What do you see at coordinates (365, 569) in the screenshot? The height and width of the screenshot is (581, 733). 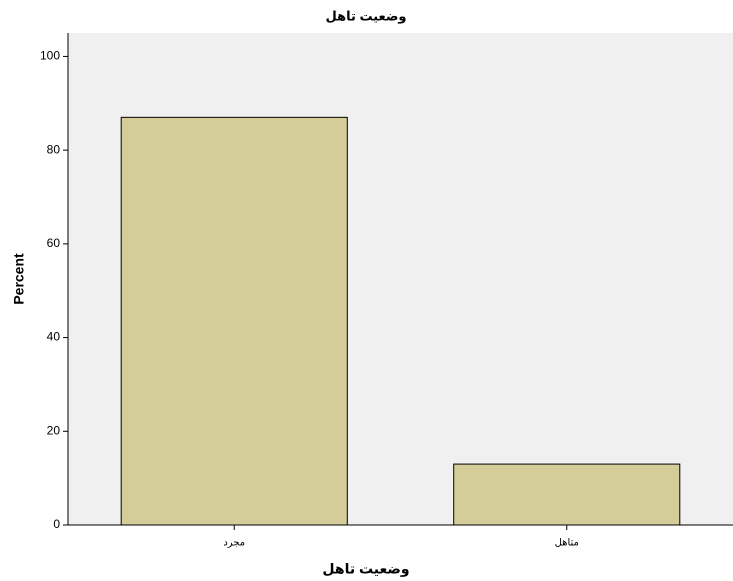 I see `x-axis-title: وضعیت تاهل` at bounding box center [365, 569].